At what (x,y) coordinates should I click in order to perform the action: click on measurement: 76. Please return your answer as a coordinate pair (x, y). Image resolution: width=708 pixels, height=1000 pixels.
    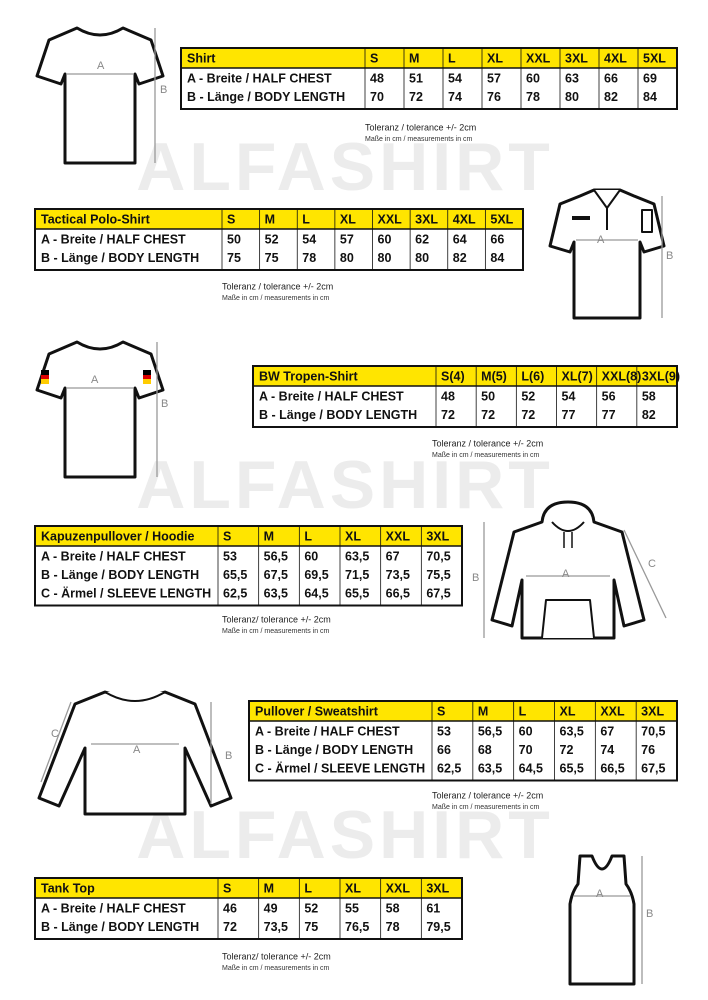
    Looking at the image, I should click on (494, 97).